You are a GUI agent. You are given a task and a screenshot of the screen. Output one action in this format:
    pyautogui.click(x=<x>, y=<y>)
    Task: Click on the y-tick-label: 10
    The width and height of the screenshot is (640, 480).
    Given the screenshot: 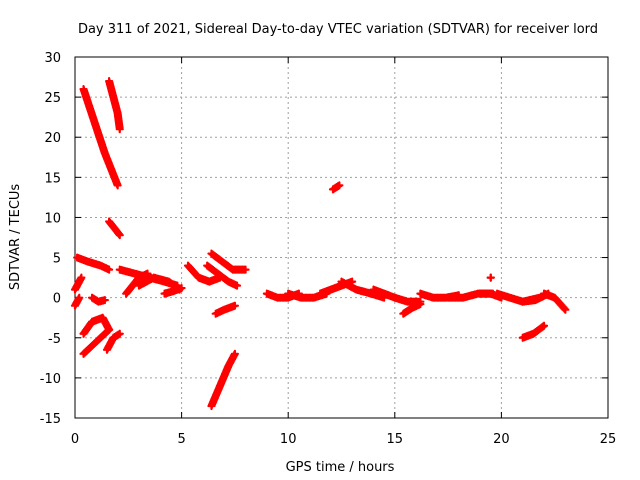 What is the action you would take?
    pyautogui.click(x=52, y=218)
    